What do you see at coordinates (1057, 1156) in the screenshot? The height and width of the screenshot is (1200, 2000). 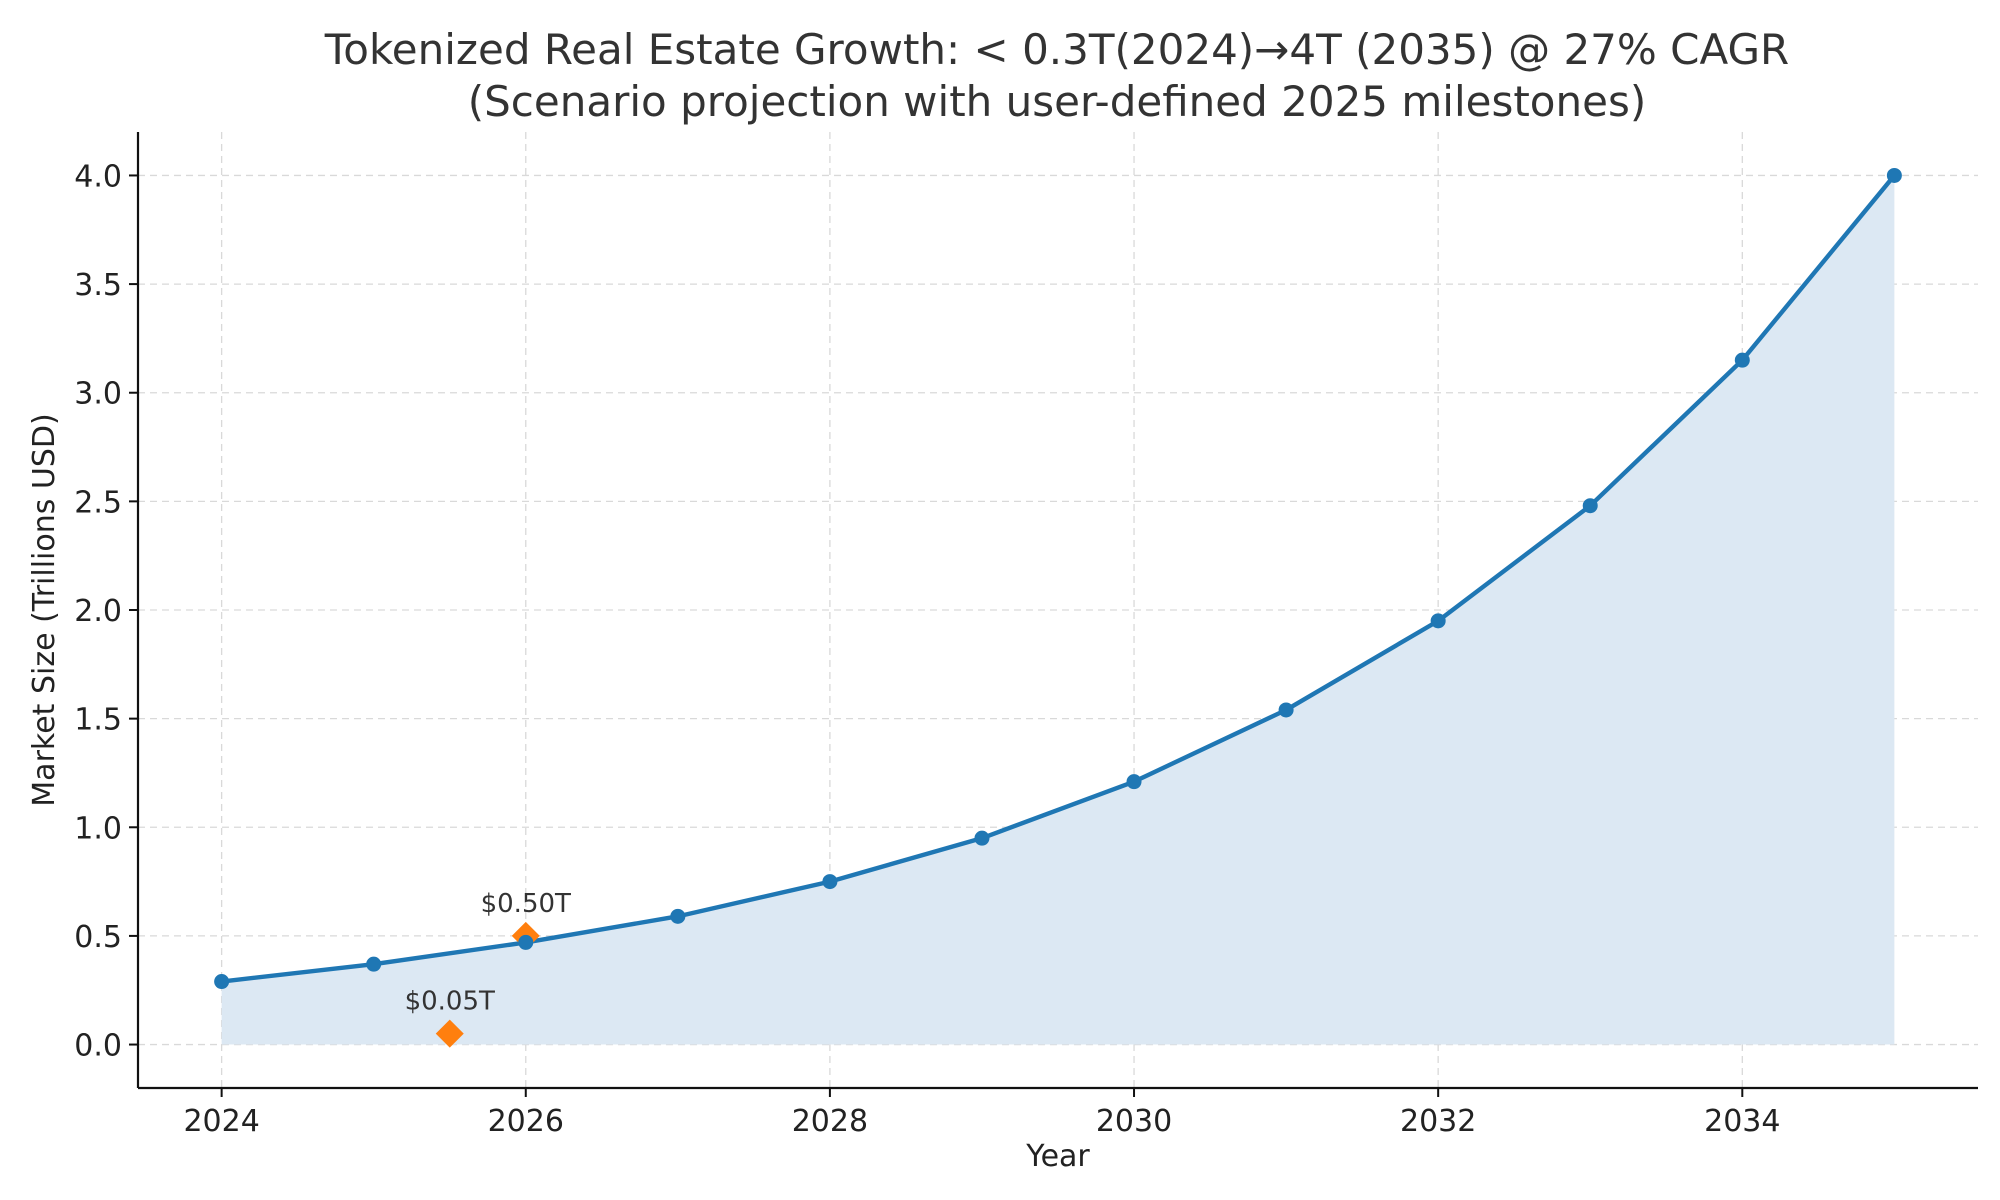 I see `x-axis-title: Year` at bounding box center [1057, 1156].